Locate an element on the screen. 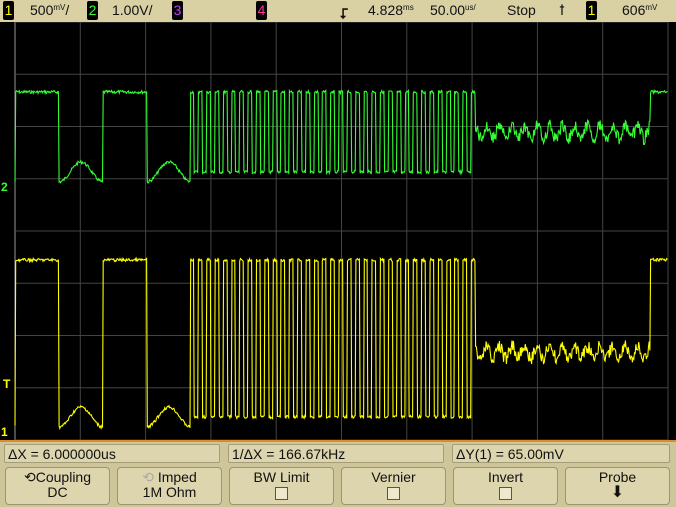 Image resolution: width=676 pixels, height=507 pixels. bw-limit-softkey: BW Limit is located at coordinates (281, 486).